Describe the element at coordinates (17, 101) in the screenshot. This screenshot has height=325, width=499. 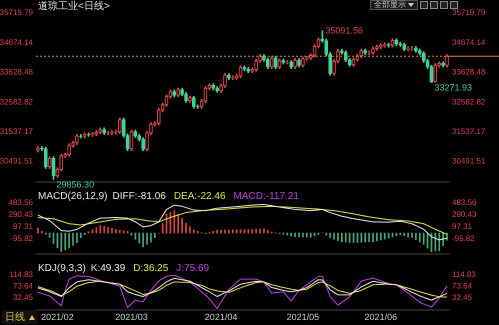
I see `y-tick-label: 32582.82` at that location.